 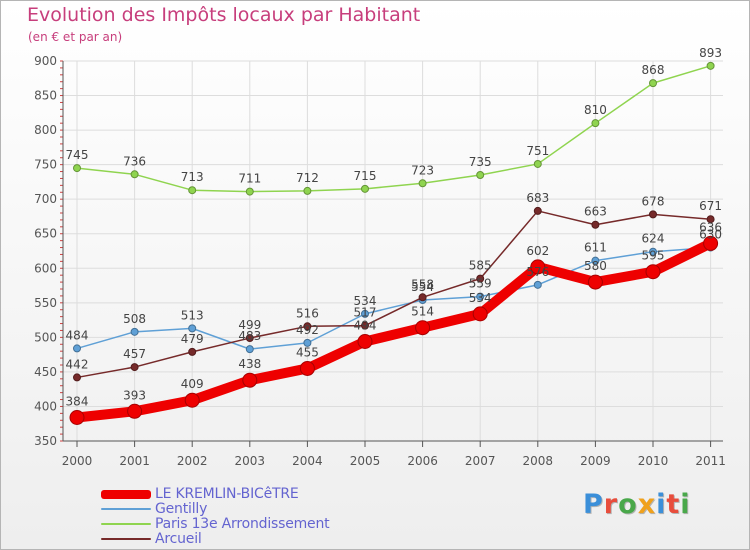 I want to click on data-label: 735, so click(x=480, y=162).